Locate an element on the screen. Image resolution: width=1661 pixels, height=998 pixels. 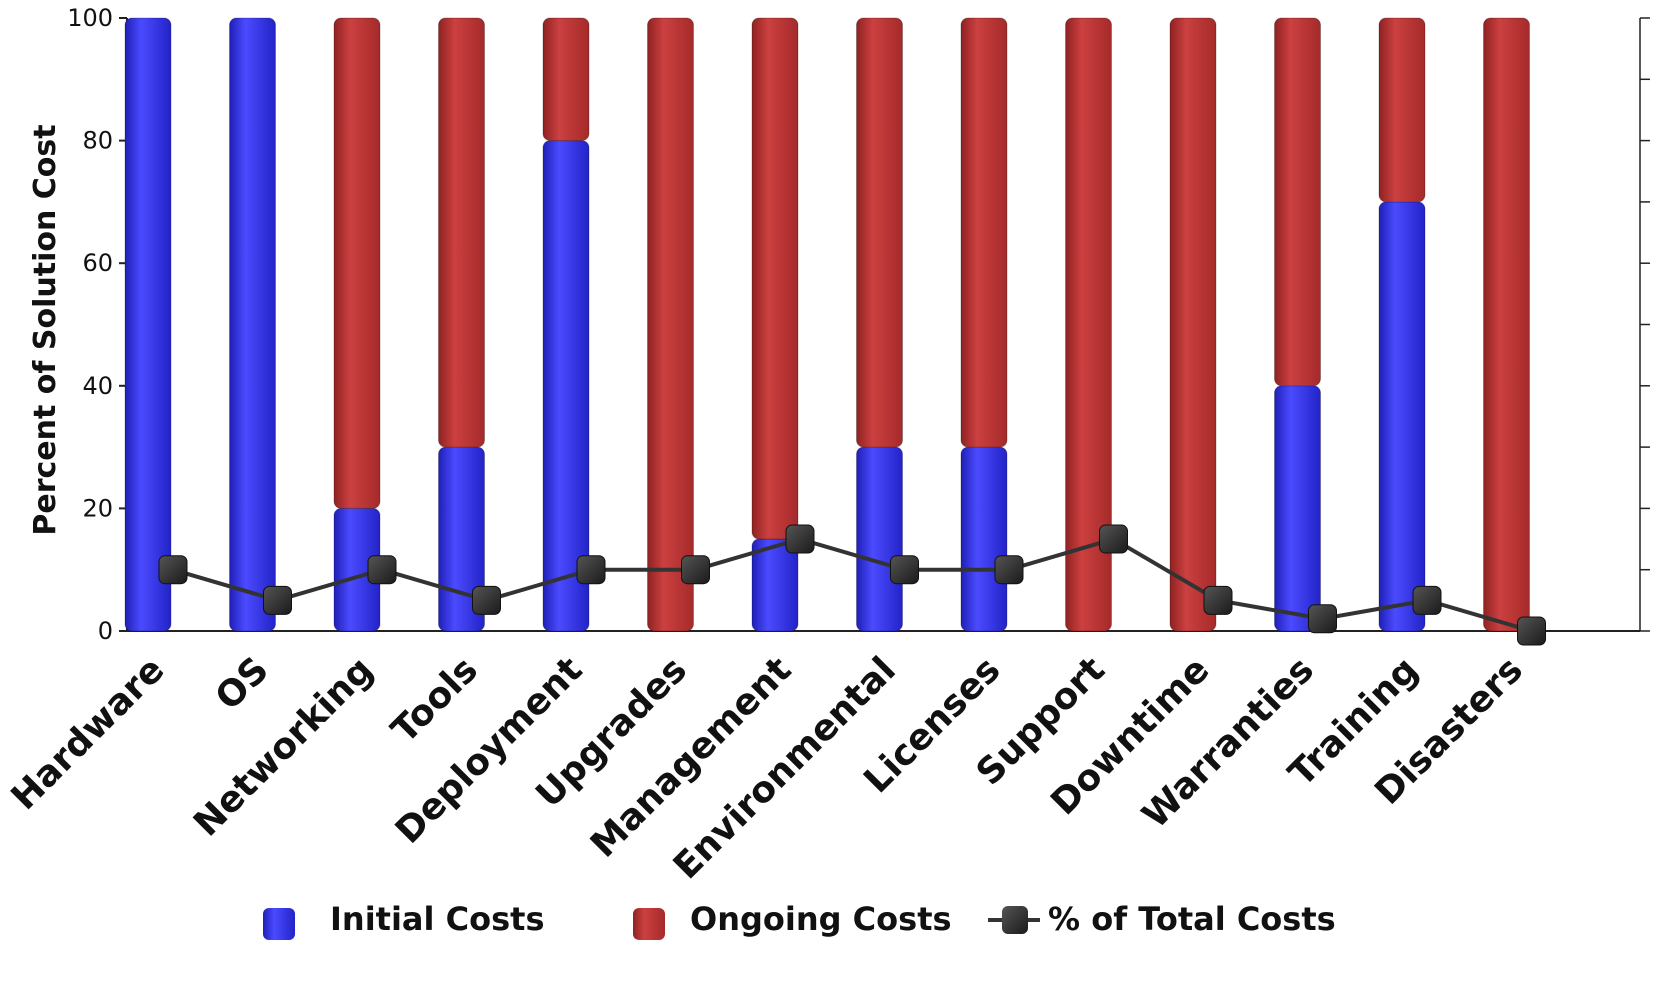
bar-ongoing-disasters is located at coordinates (1506, 324).